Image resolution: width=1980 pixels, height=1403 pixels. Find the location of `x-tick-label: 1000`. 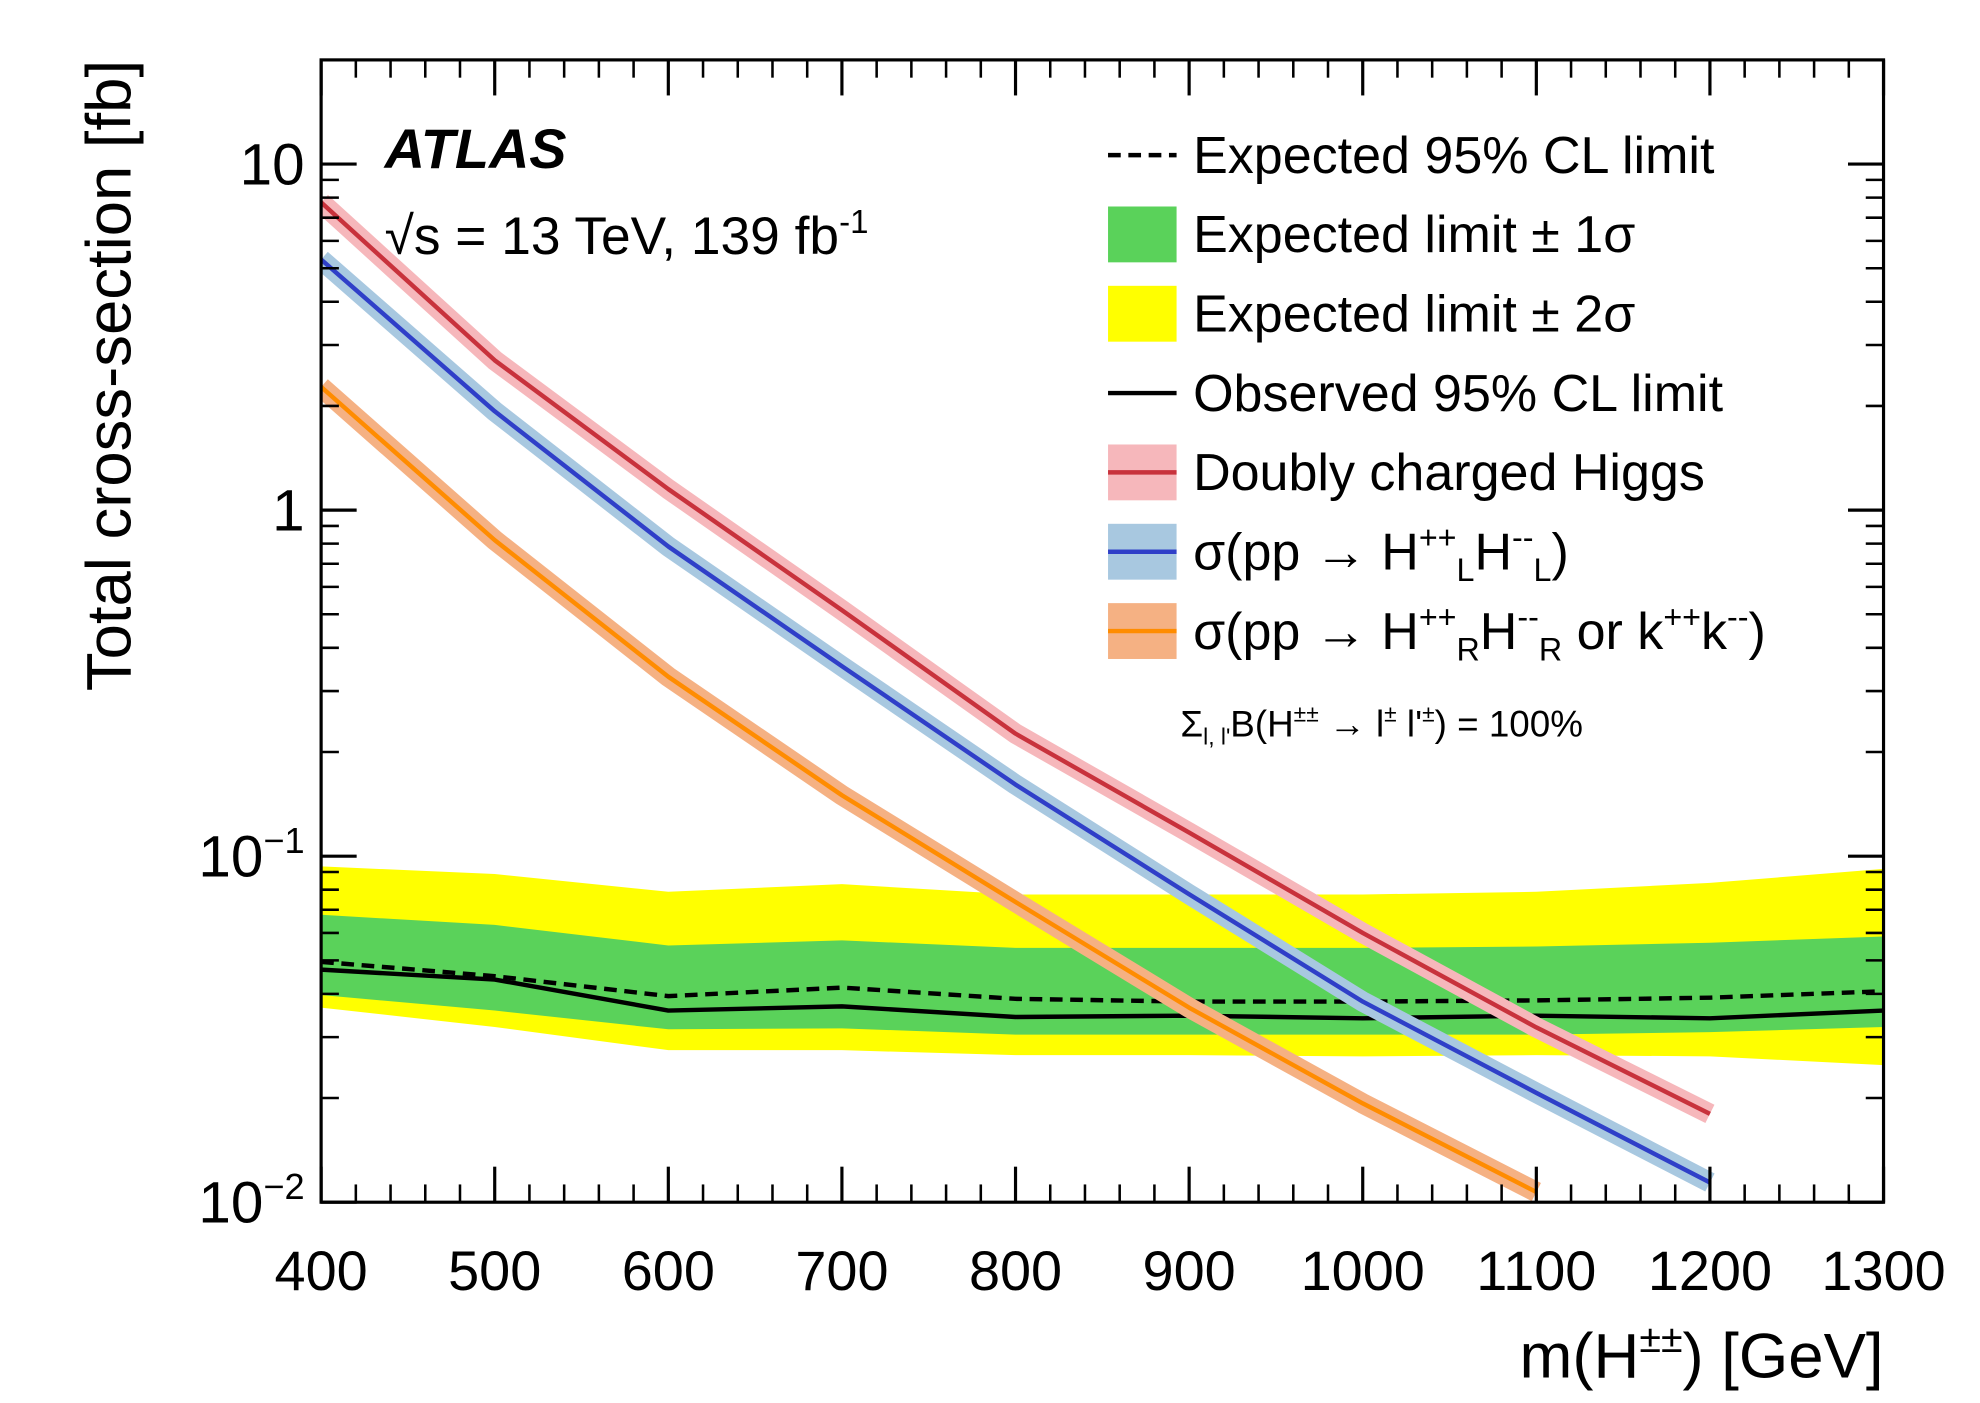

x-tick-label: 1000 is located at coordinates (1363, 1270).